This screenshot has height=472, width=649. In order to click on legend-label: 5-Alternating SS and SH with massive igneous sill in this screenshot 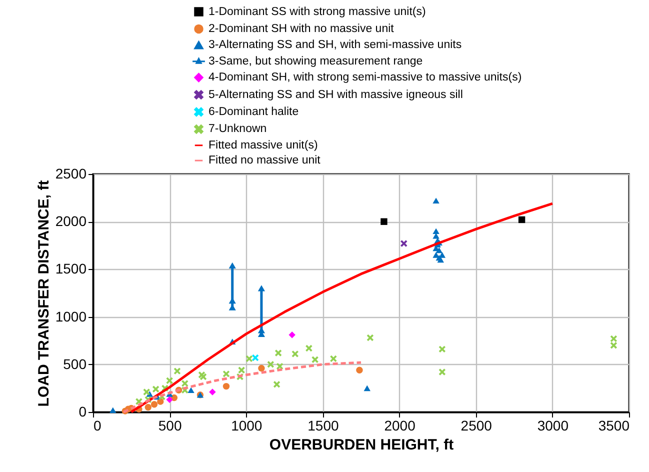, I will do `click(335, 94)`.